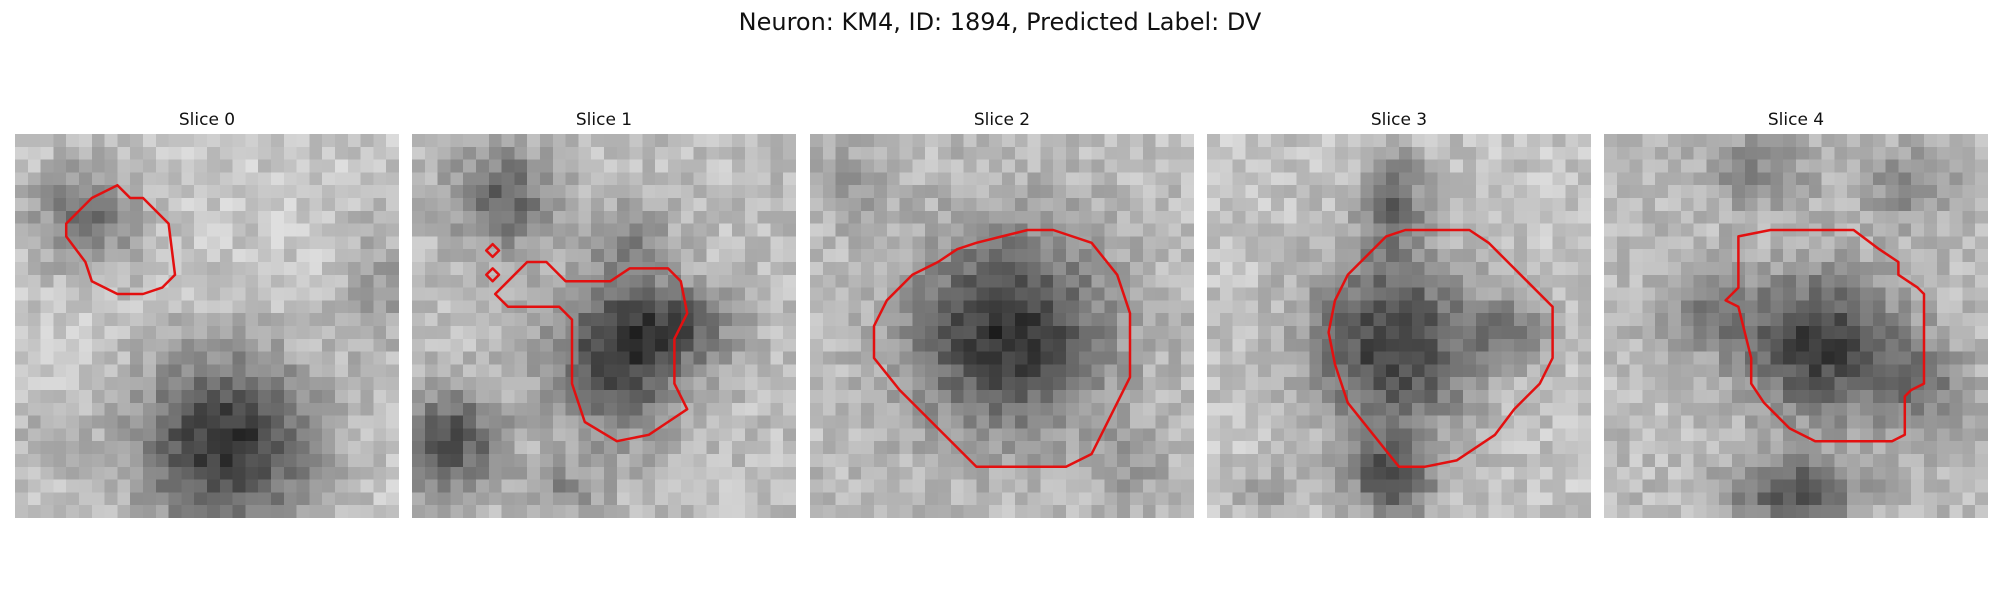  I want to click on segmentation-contour-fragment, so click(492, 250).